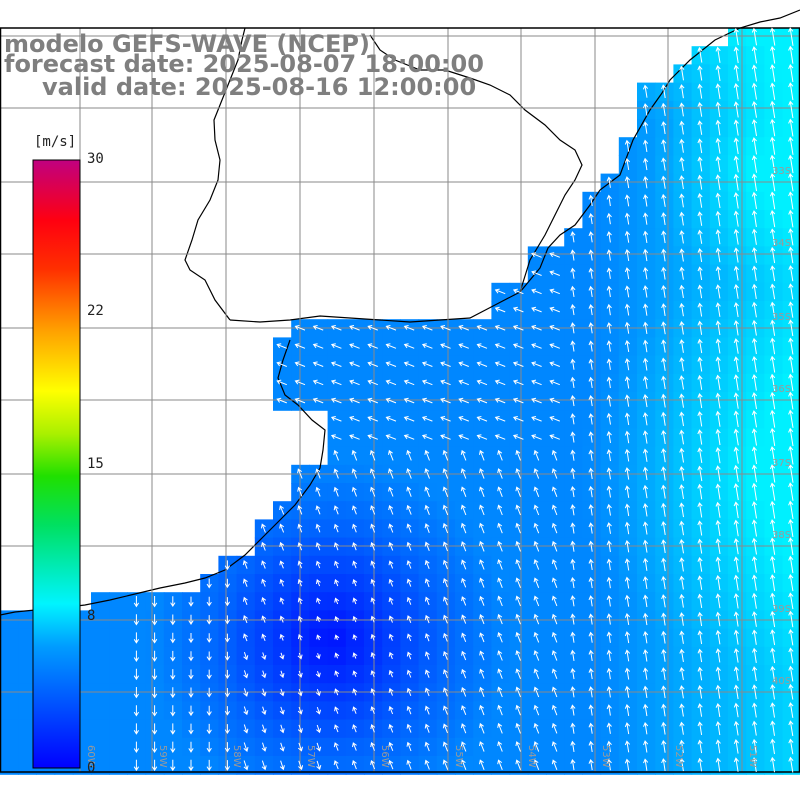  Describe the element at coordinates (100, 638) in the screenshot. I see `wind-cell` at that location.